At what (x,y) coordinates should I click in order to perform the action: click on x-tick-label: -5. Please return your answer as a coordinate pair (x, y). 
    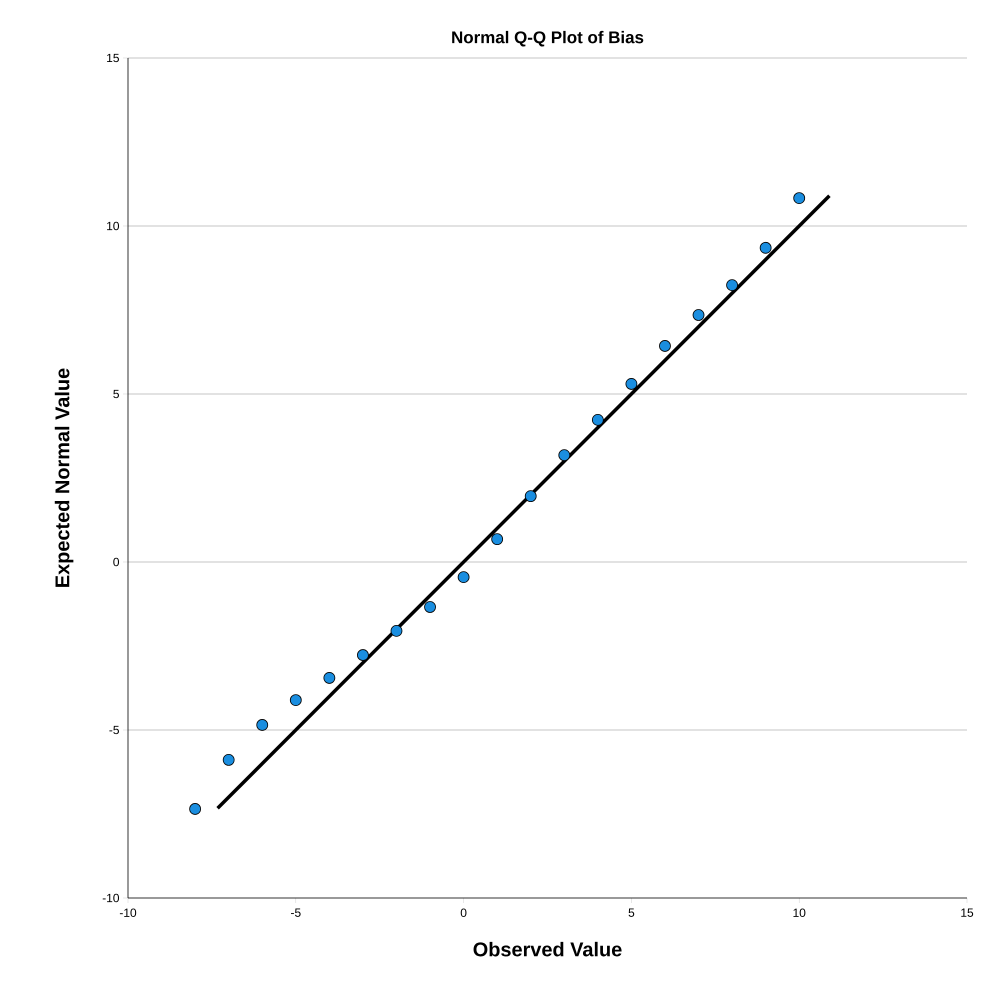
    Looking at the image, I should click on (296, 912).